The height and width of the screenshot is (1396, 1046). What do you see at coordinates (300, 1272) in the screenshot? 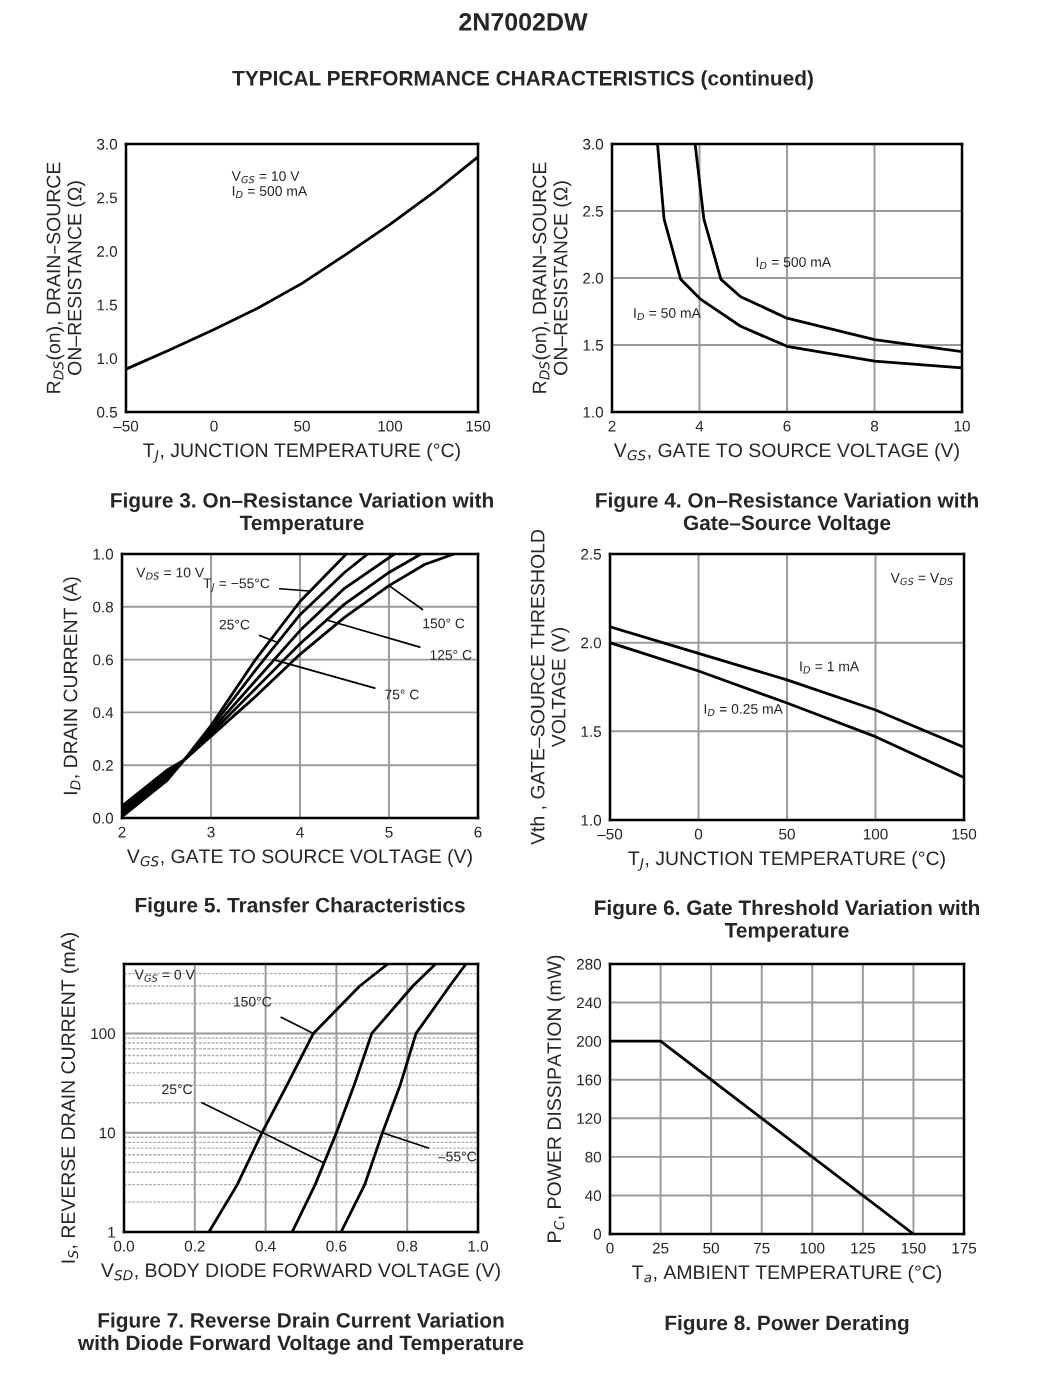
I see `x-axis-title: V$_{SD}$, BODY DIODE FORWARD VOLTAGE (V)` at bounding box center [300, 1272].